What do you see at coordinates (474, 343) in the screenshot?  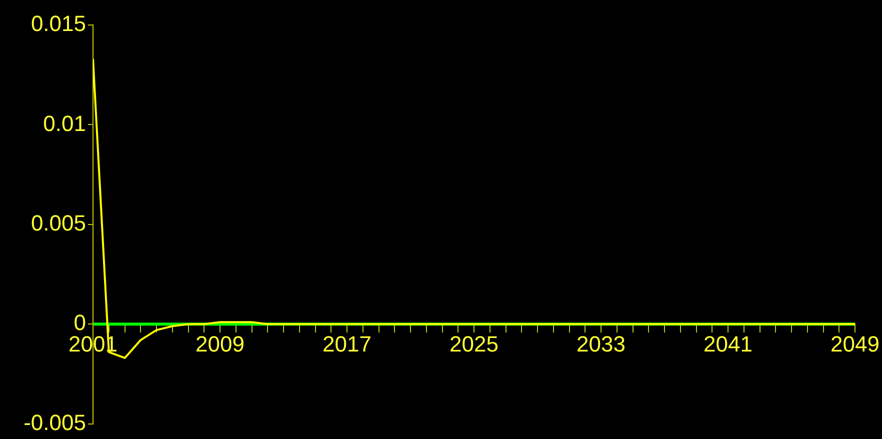 I see `x-tick-label: 2025` at bounding box center [474, 343].